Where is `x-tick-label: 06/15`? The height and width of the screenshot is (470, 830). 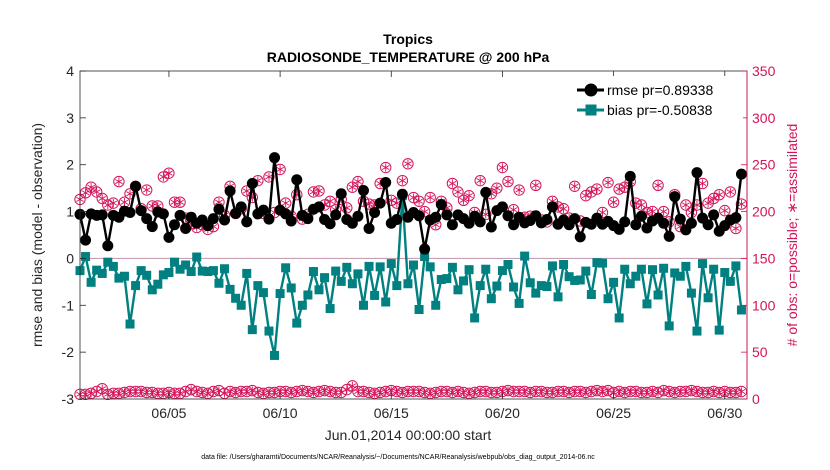 x-tick-label: 06/15 is located at coordinates (391, 413).